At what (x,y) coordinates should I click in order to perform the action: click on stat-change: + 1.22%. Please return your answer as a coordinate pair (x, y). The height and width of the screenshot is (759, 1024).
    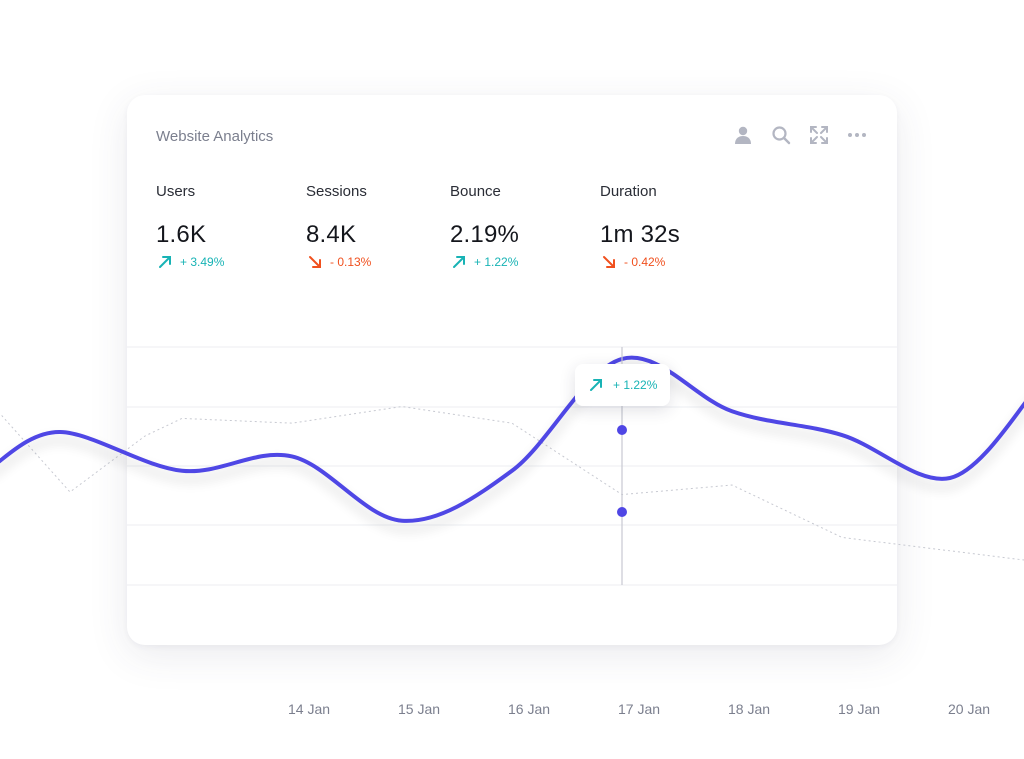
    Looking at the image, I should click on (484, 262).